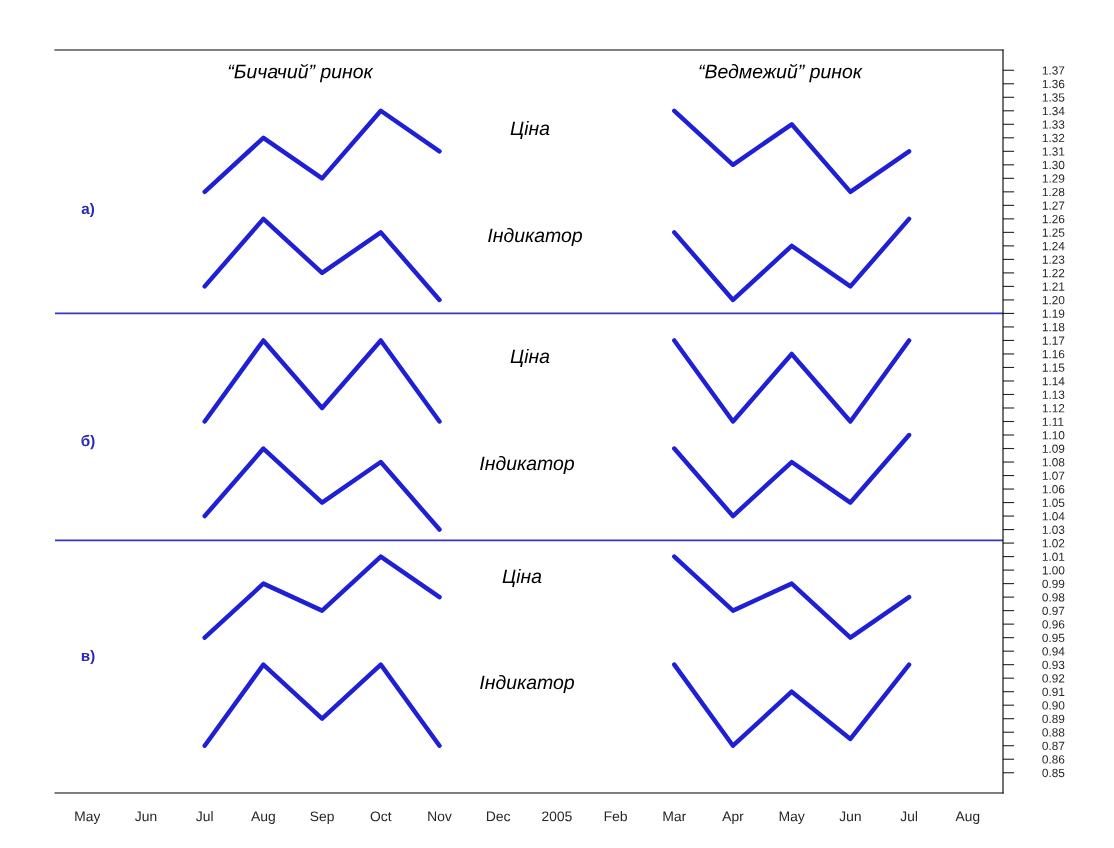 Image resolution: width=1114 pixels, height=848 pixels. What do you see at coordinates (381, 816) in the screenshot?
I see `x-tick-label: Oct` at bounding box center [381, 816].